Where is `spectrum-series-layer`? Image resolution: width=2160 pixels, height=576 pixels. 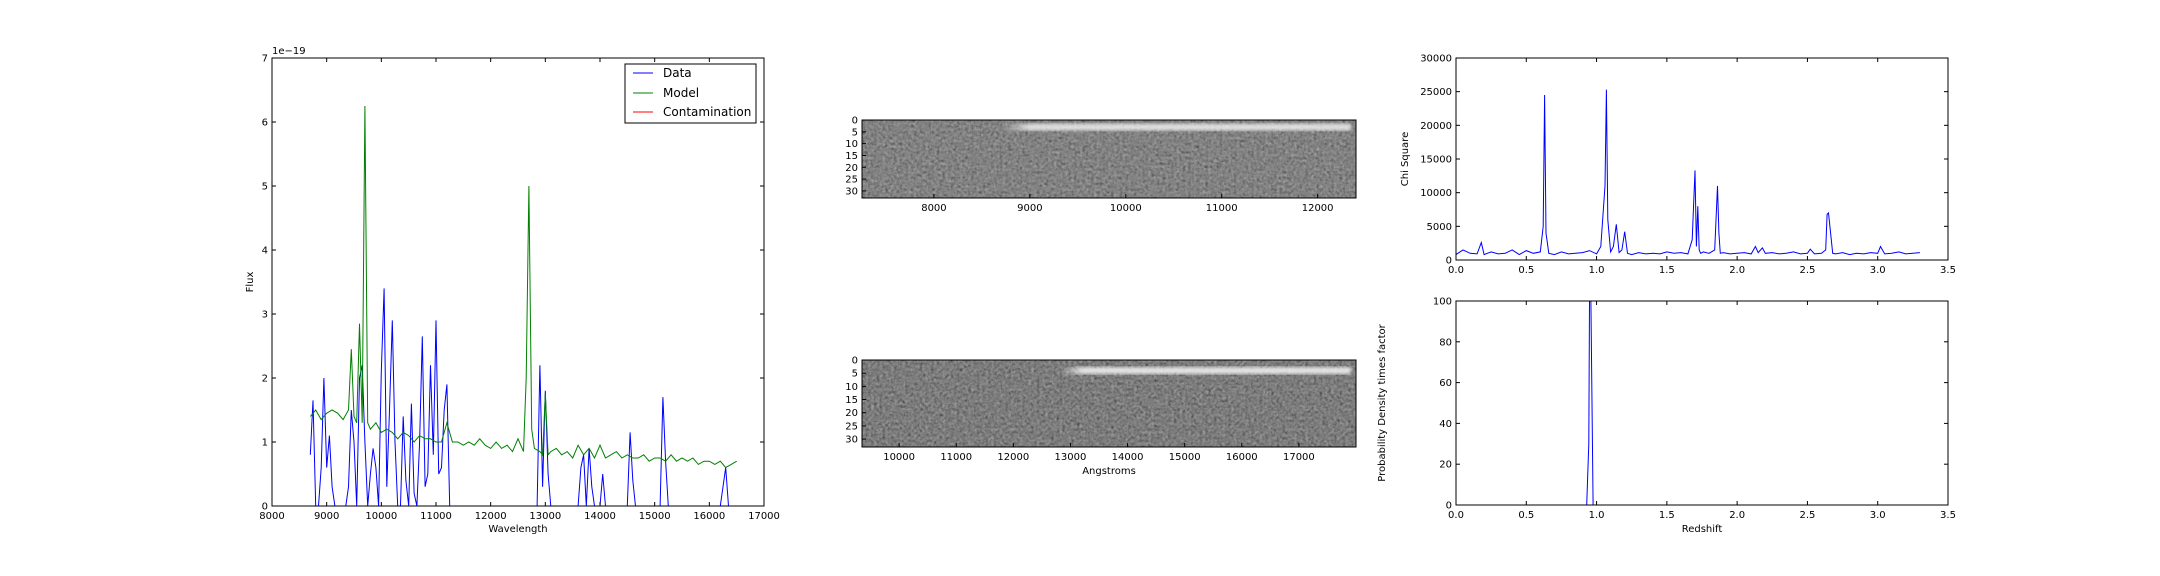 spectrum-series-layer is located at coordinates (523, 306).